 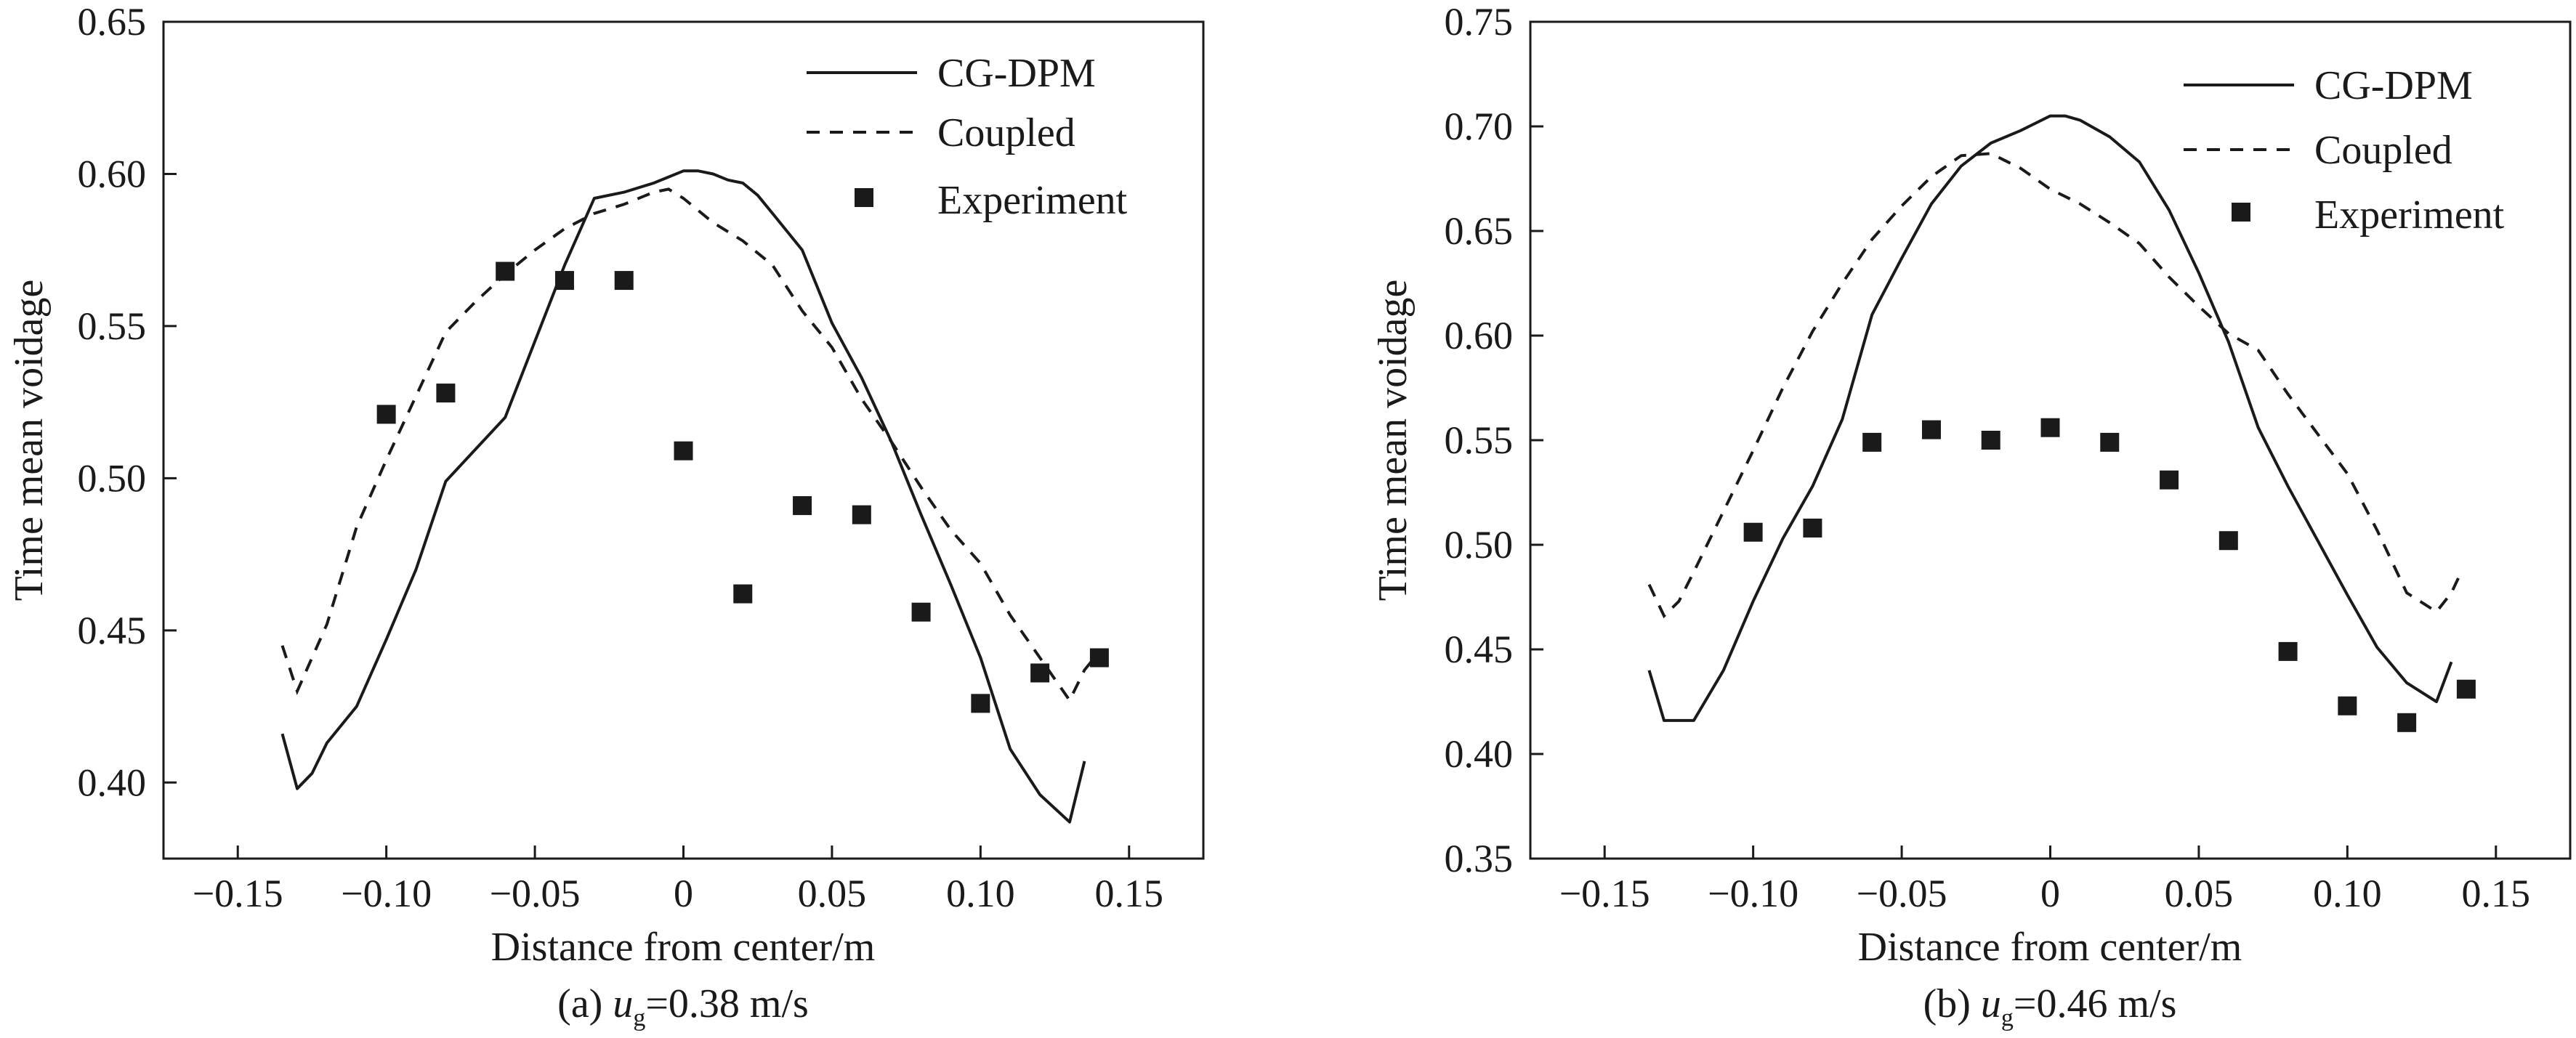 What do you see at coordinates (1480, 126) in the screenshot?
I see `y-tick-label: 0.70` at bounding box center [1480, 126].